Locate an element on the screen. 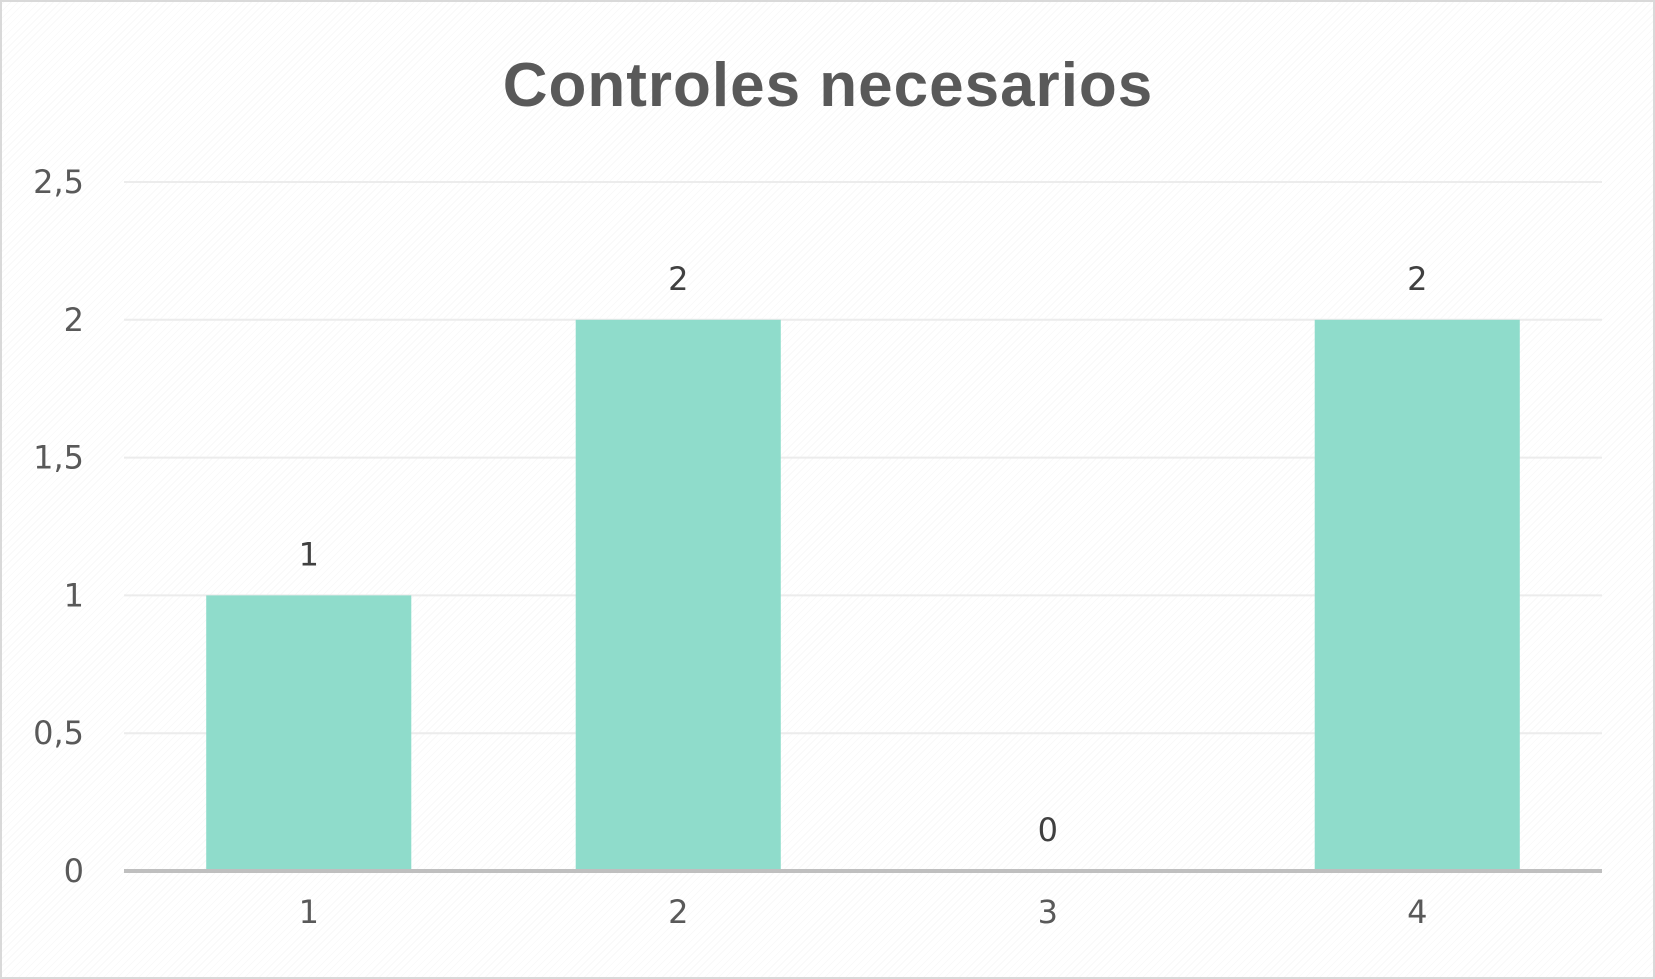 This screenshot has width=1655, height=979. y-tick-label: 1,5 is located at coordinates (58, 458).